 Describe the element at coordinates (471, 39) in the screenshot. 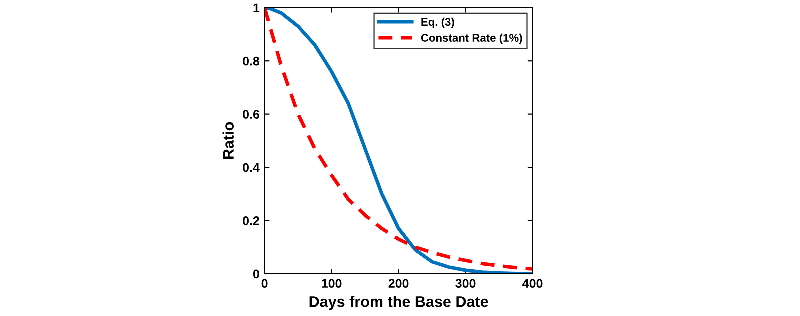

I see `legend-label: Constant Rate (1%)` at that location.